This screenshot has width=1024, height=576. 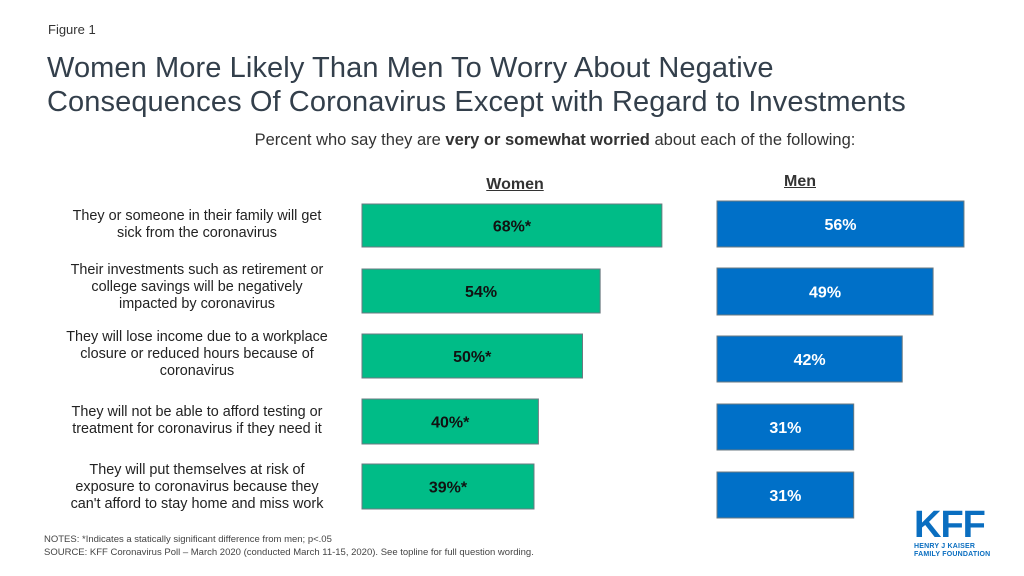 I want to click on category-label-line: They will lose income due to a workplace, so click(x=197, y=336).